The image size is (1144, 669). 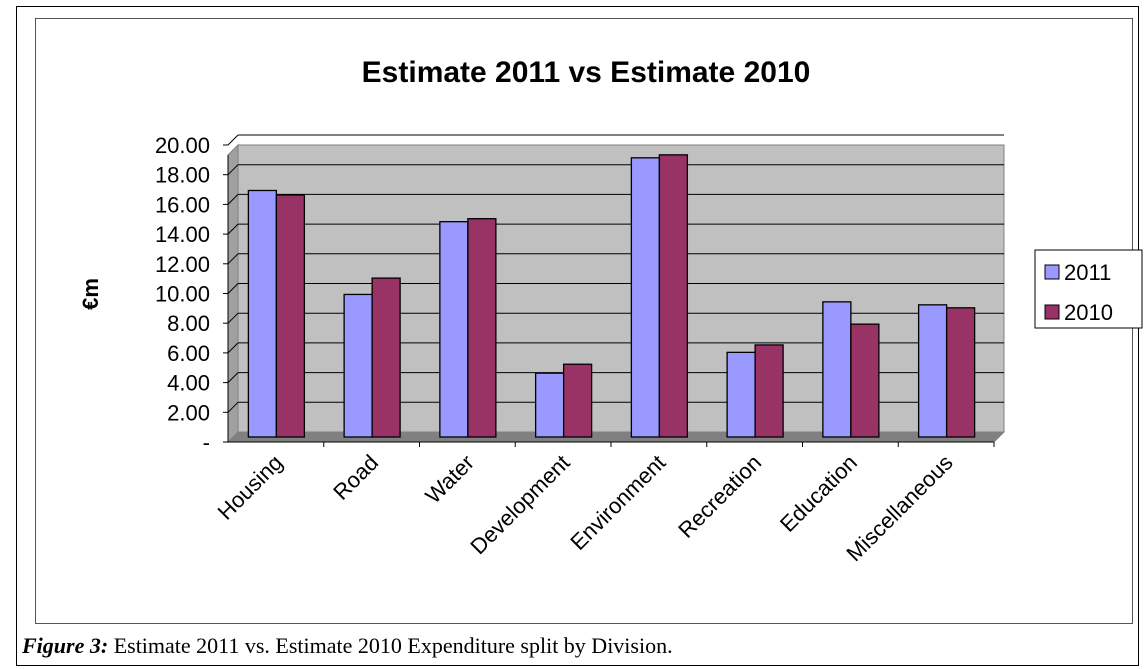 What do you see at coordinates (182, 145) in the screenshot?
I see `y-tick-label: 20.00` at bounding box center [182, 145].